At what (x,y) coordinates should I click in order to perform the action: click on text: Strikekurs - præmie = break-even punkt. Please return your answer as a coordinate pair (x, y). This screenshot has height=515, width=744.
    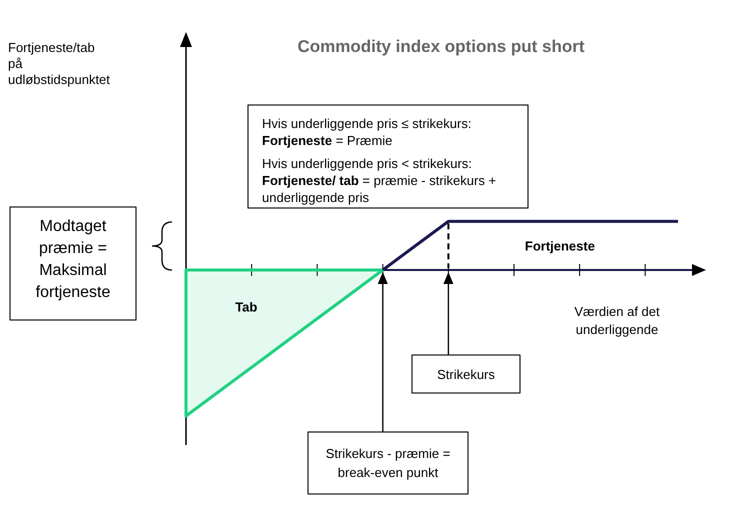
    Looking at the image, I should click on (388, 463).